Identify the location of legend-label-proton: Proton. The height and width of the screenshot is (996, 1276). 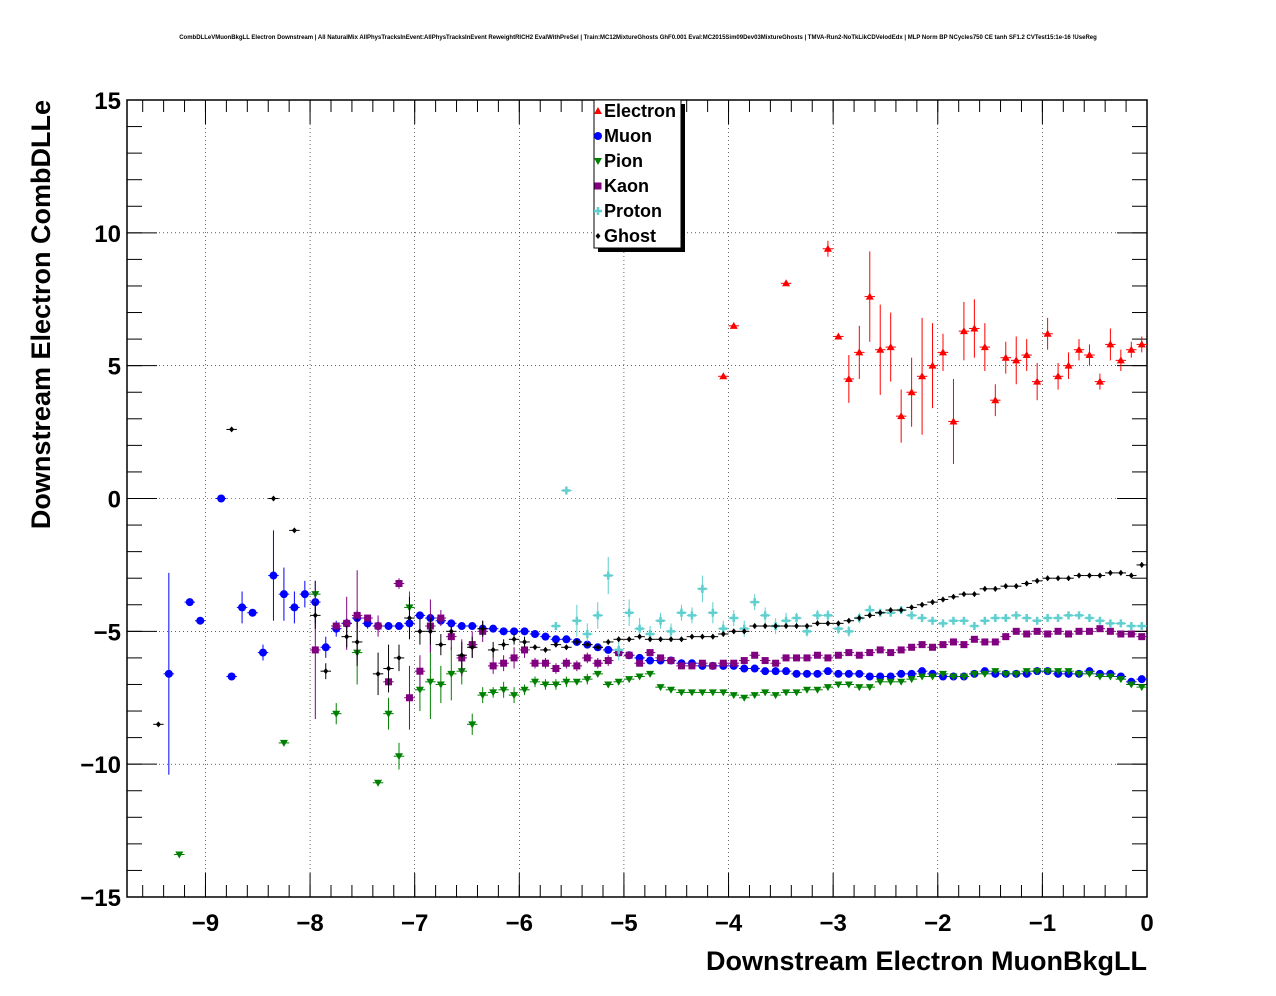
(633, 211).